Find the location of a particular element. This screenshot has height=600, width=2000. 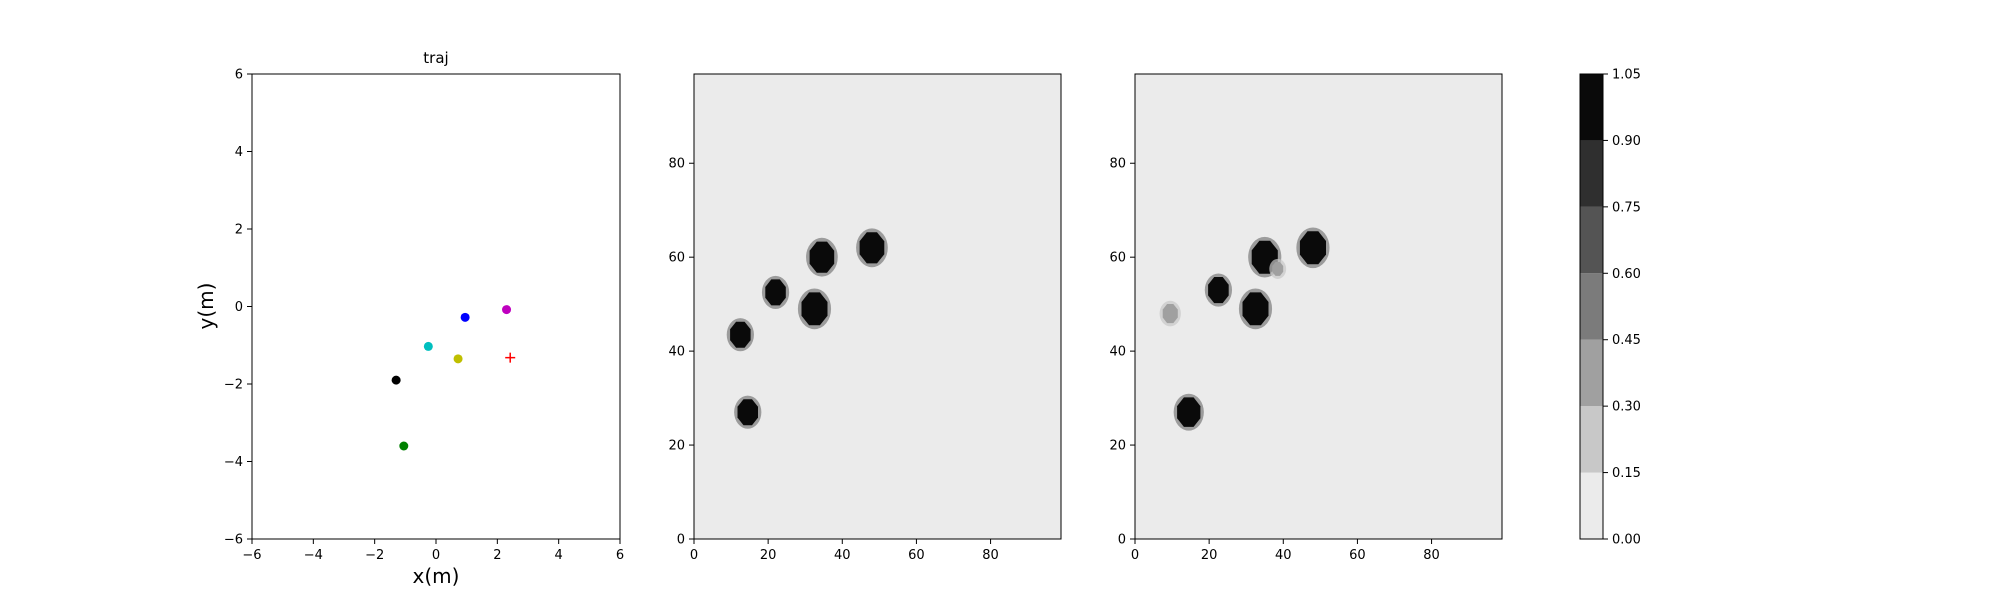

colorbar: 0.00 0.15 0.30 0.45 0.60 0.75 0.90 1.05 is located at coordinates (1610, 308).